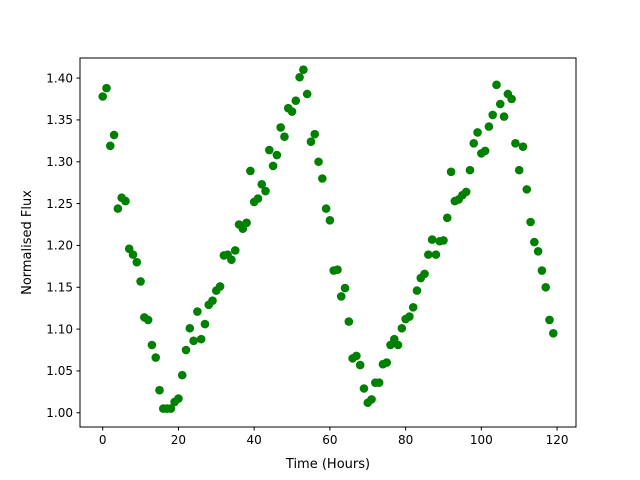 This screenshot has height=480, width=640. I want to click on x-tick-label: 0, so click(103, 440).